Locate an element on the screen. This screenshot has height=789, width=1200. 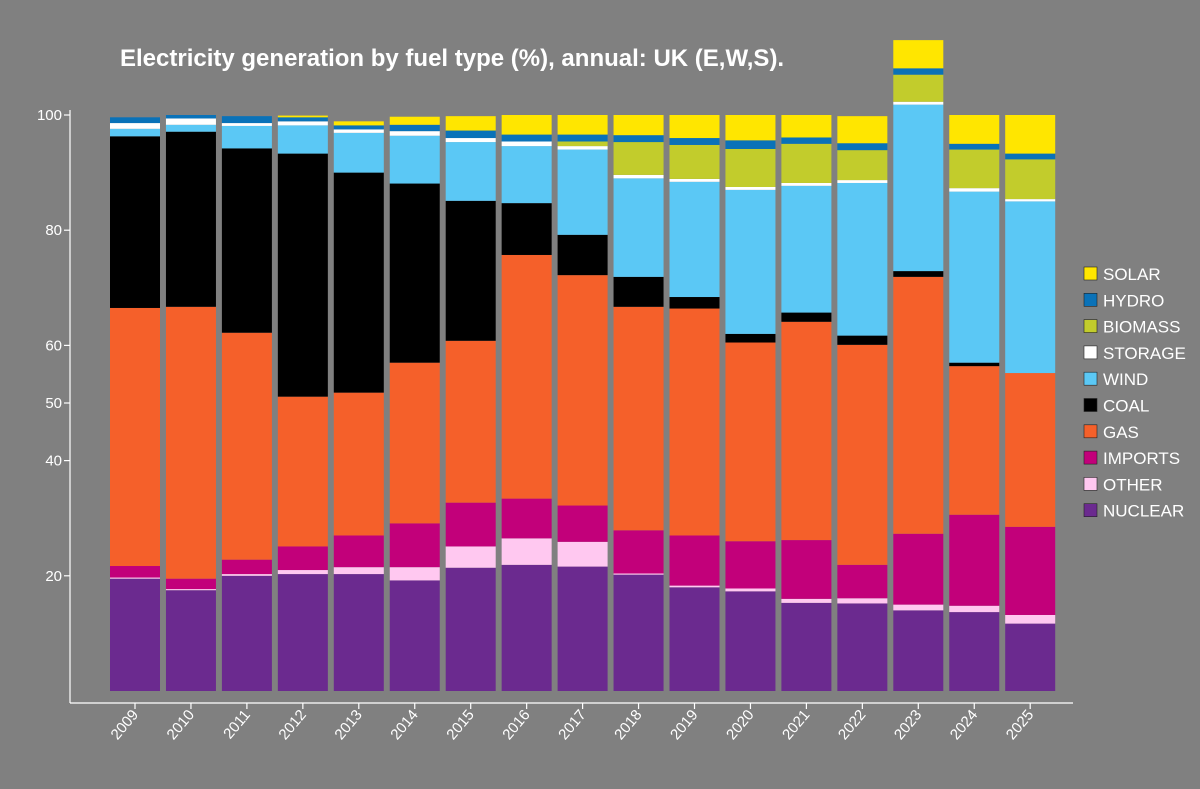
bar-wind-2011 is located at coordinates (246, 137).